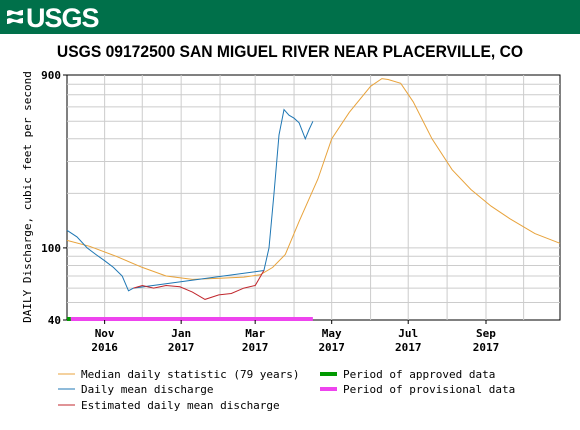 This screenshot has width=580, height=430. I want to click on legend-label: Daily mean discharge, so click(147, 389).